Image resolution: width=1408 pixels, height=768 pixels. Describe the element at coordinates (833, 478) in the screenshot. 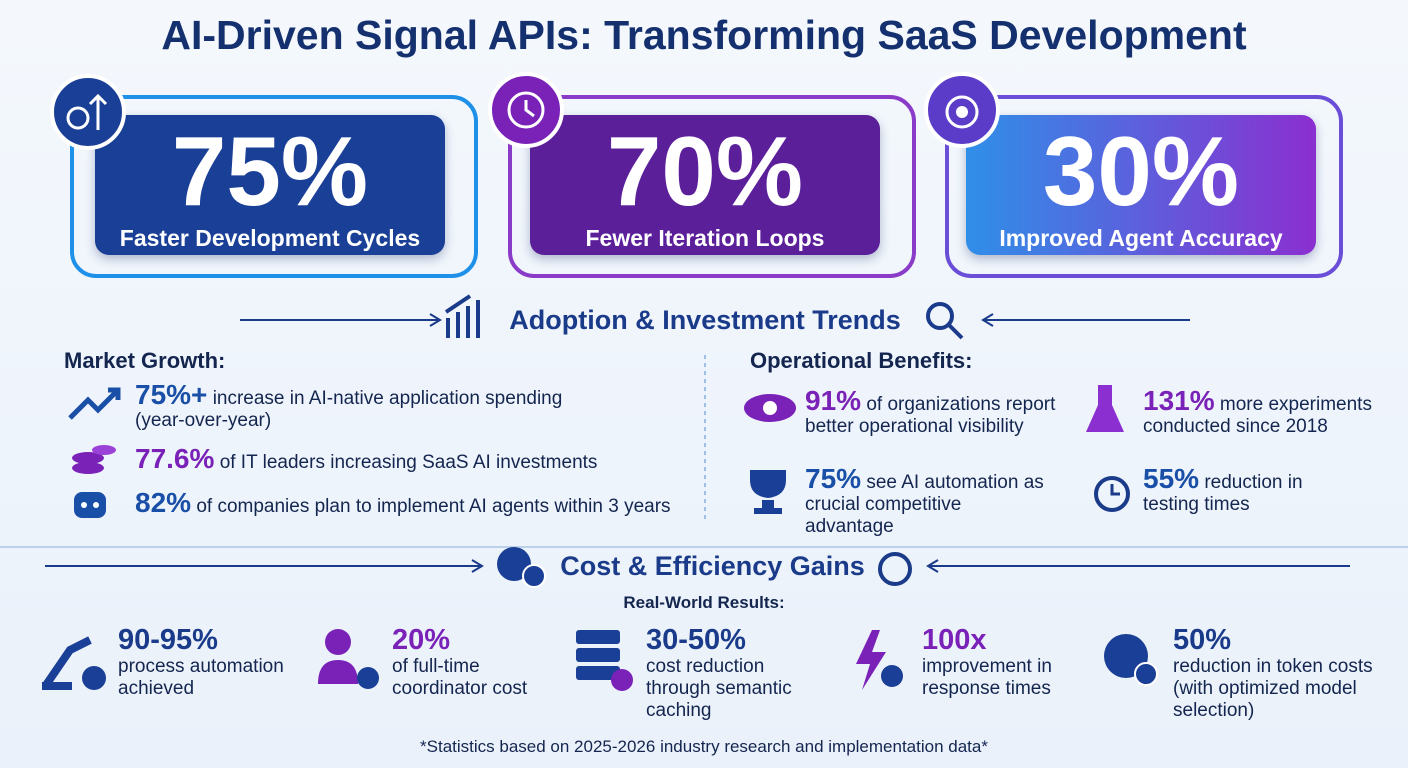

I see `stat: 75%` at that location.